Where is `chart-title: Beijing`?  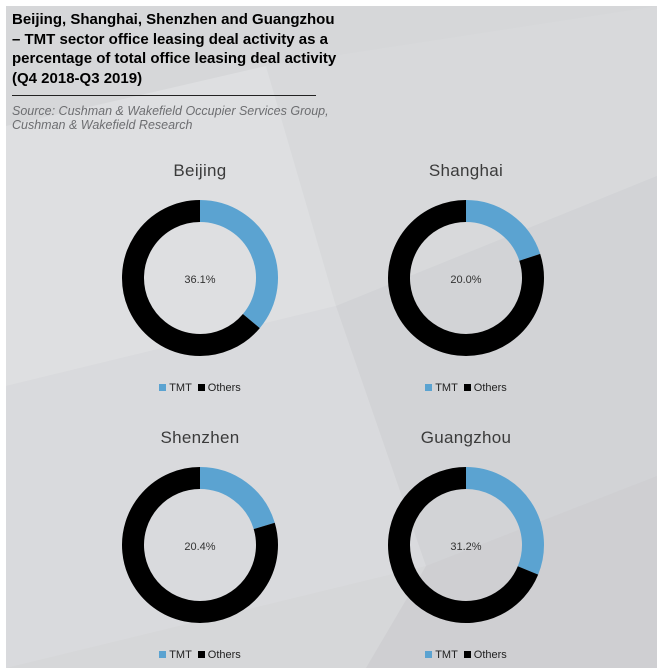 chart-title: Beijing is located at coordinates (200, 170).